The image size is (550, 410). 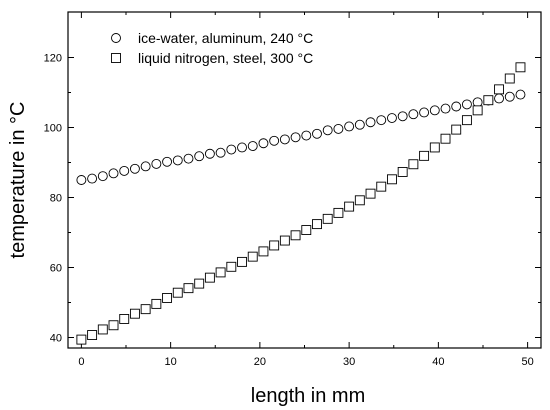 I want to click on x-axis-label: length in mm, so click(x=308, y=396).